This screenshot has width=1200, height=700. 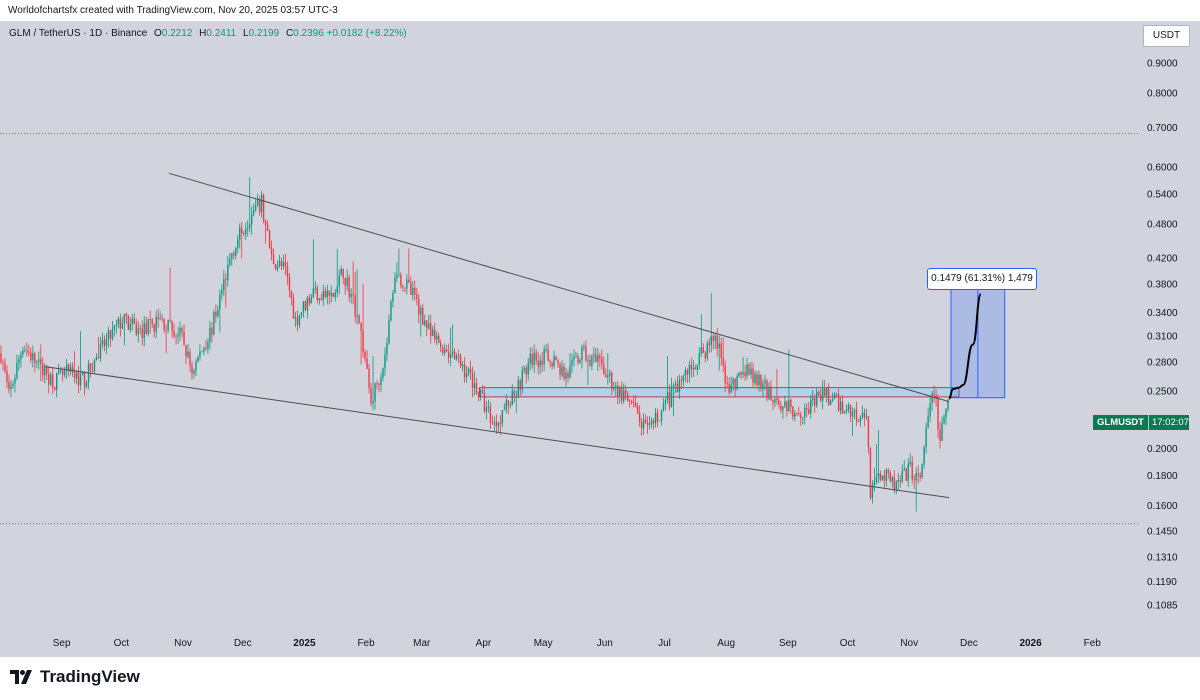 What do you see at coordinates (1162, 167) in the screenshot?
I see `price-tick-label: 0.6000` at bounding box center [1162, 167].